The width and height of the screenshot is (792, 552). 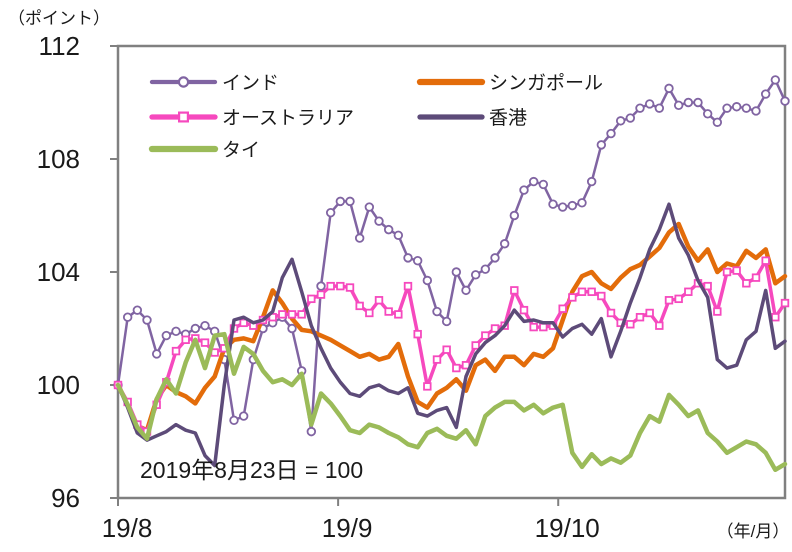 I want to click on legend-label-australia: オーストラリア, so click(x=288, y=118).